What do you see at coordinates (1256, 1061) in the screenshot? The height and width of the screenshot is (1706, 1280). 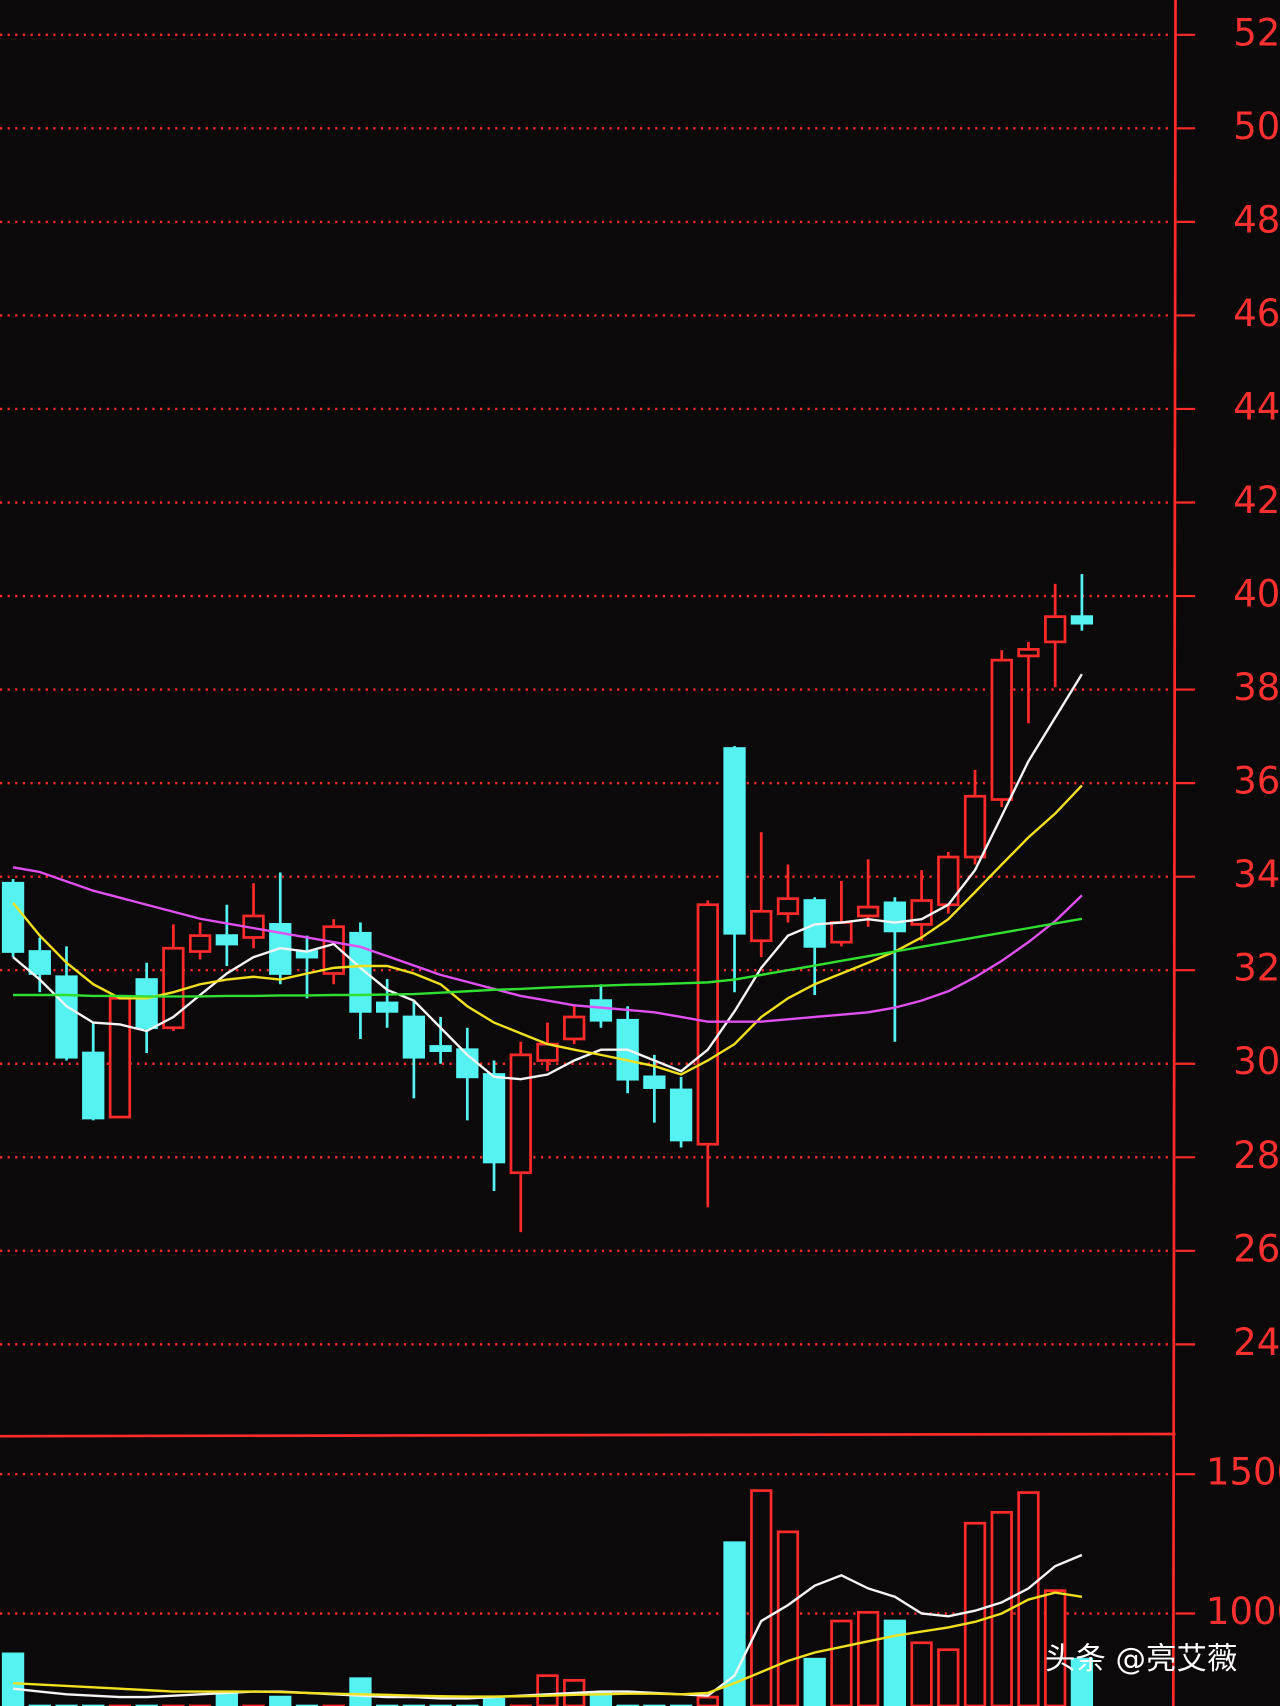 I see `y-tick-label: 300` at bounding box center [1256, 1061].